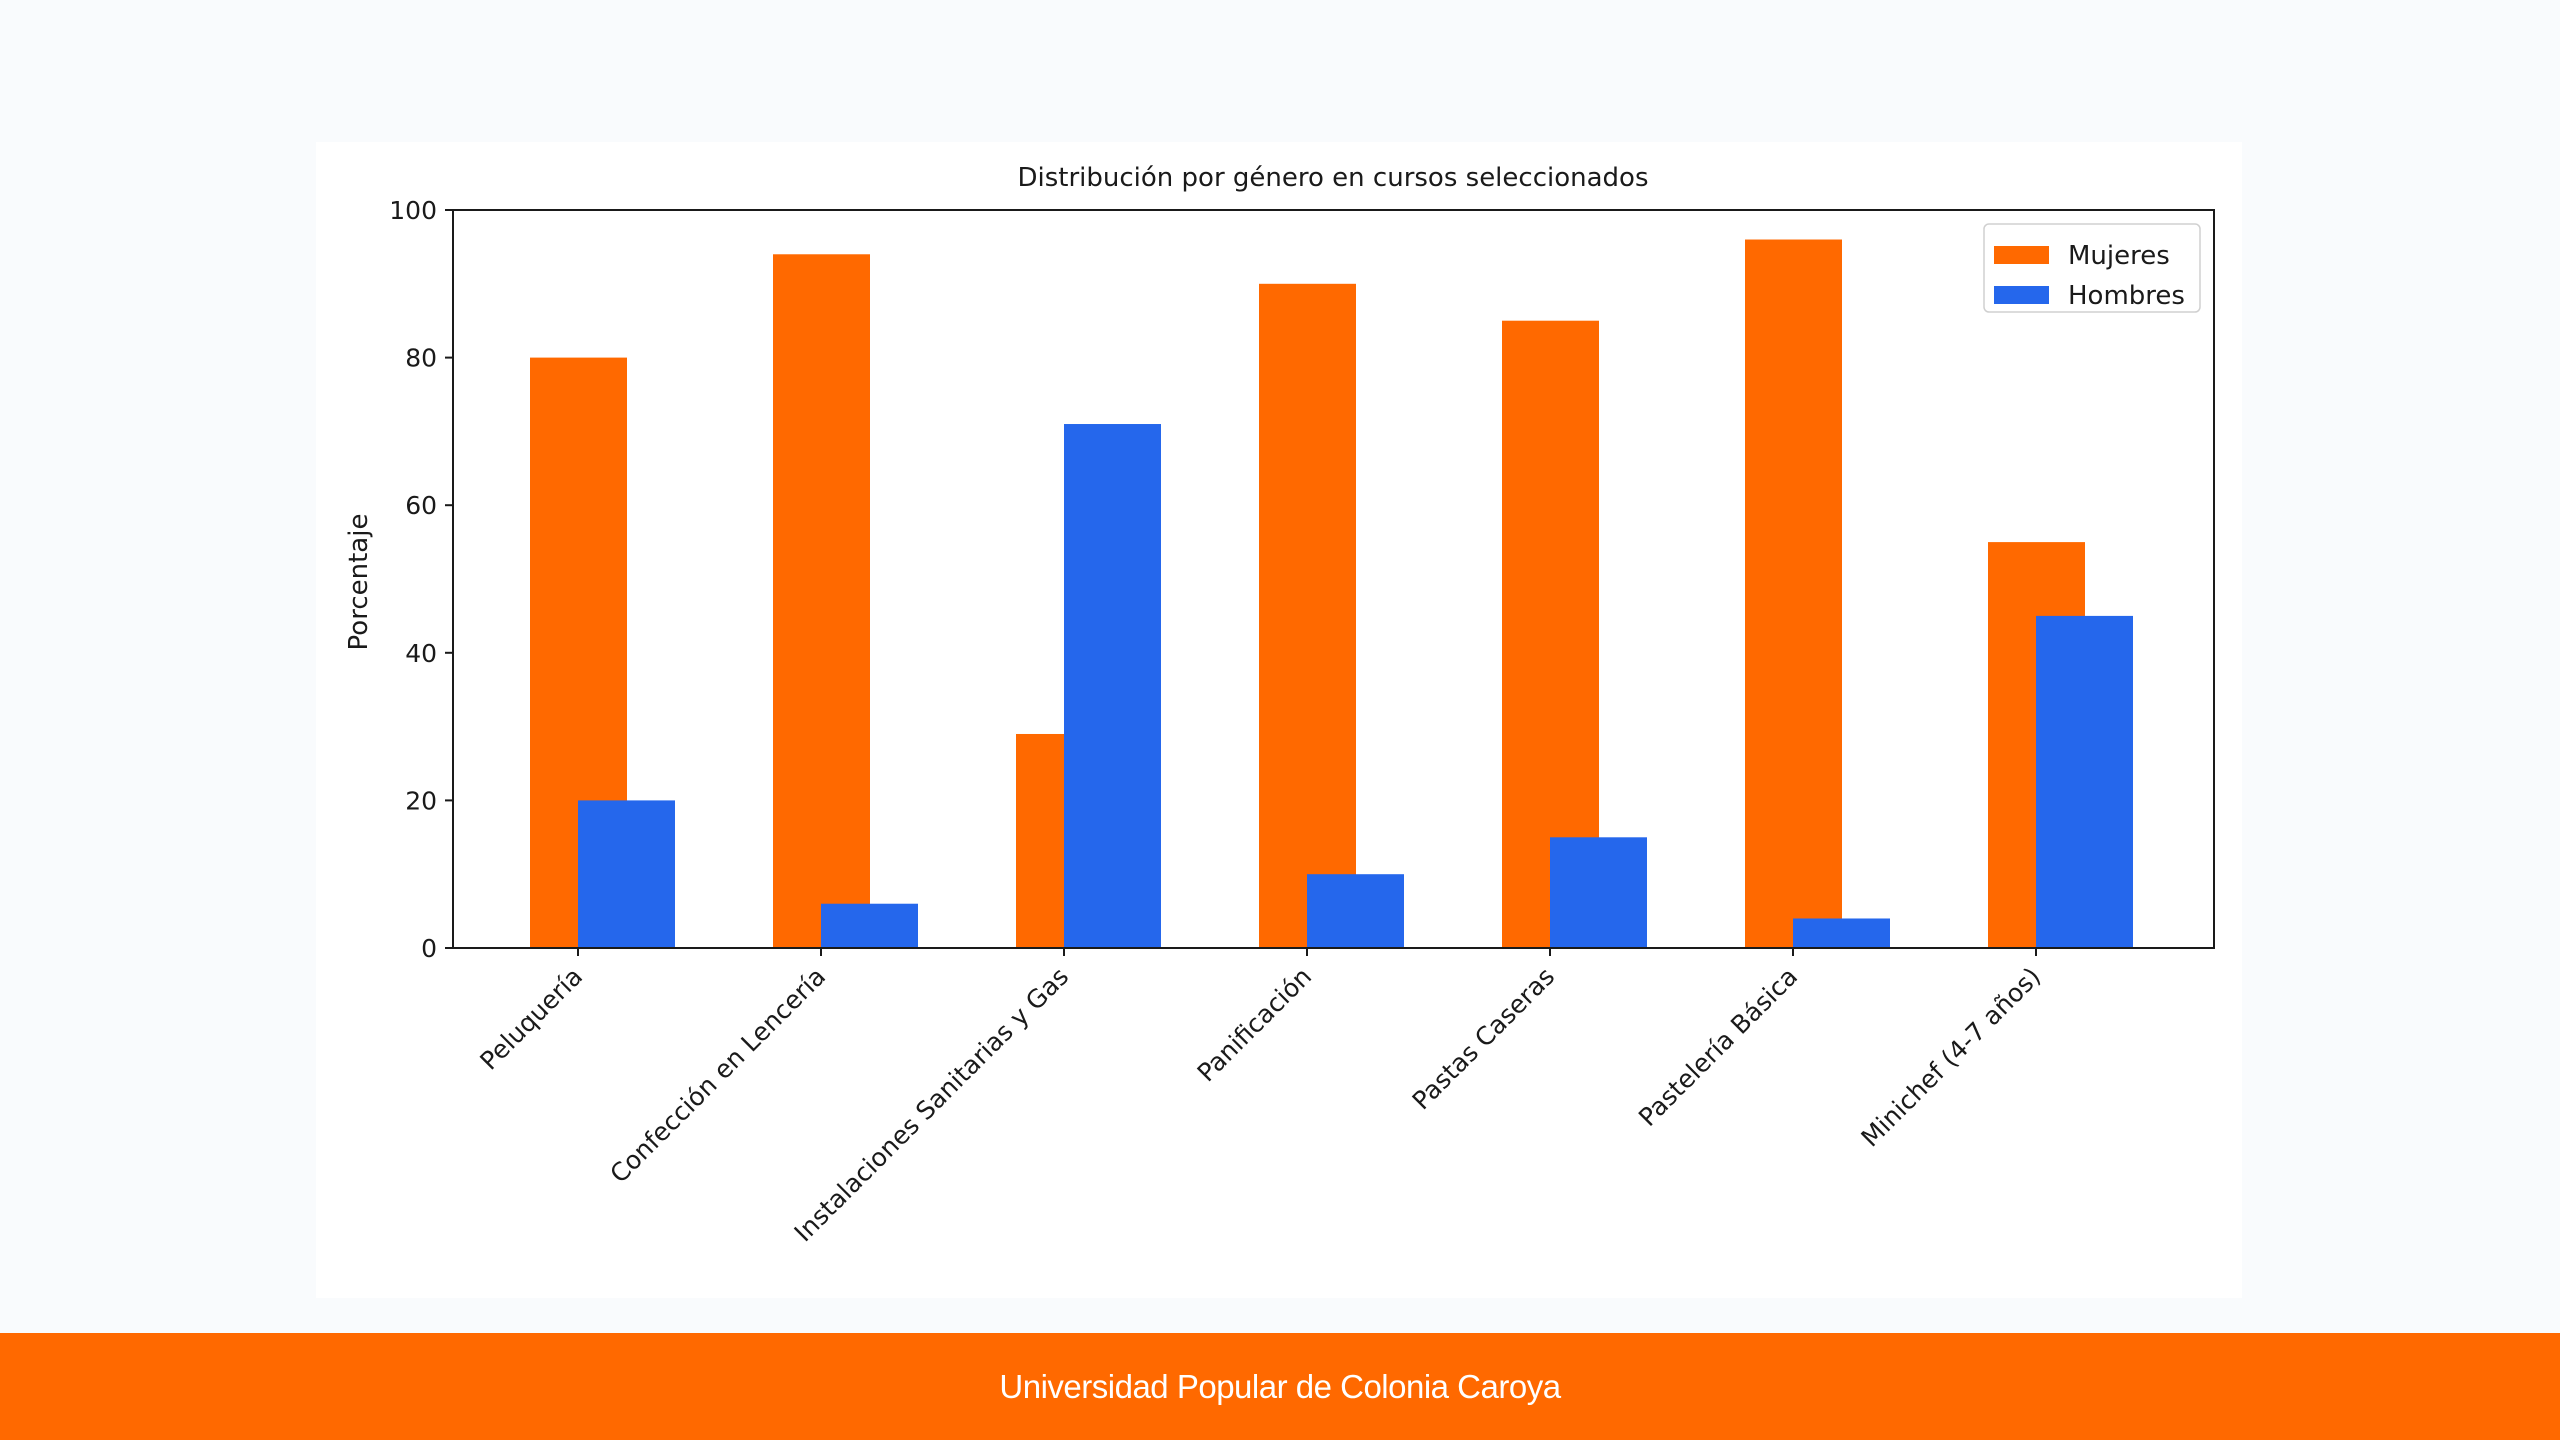  I want to click on legend-label-mujeres: Mujeres, so click(2119, 256).